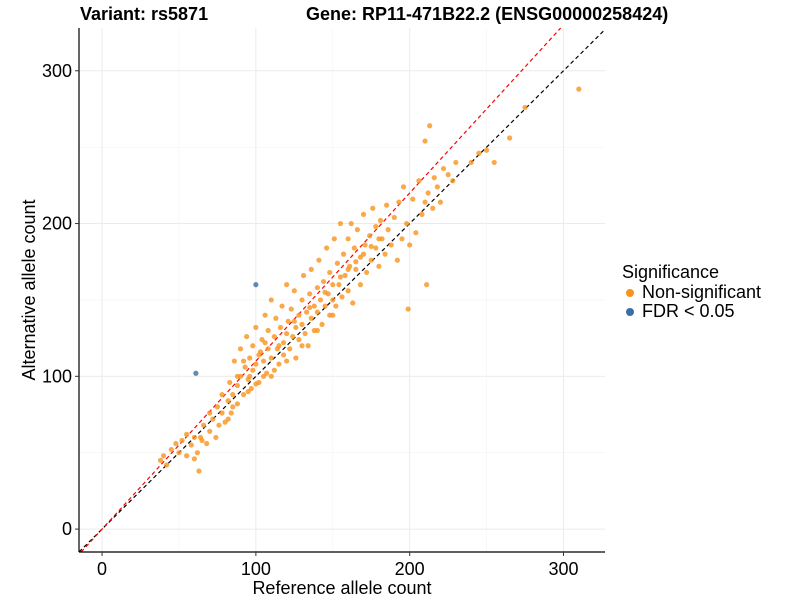 The width and height of the screenshot is (800, 600). What do you see at coordinates (102, 569) in the screenshot?
I see `x-tick-label: 0` at bounding box center [102, 569].